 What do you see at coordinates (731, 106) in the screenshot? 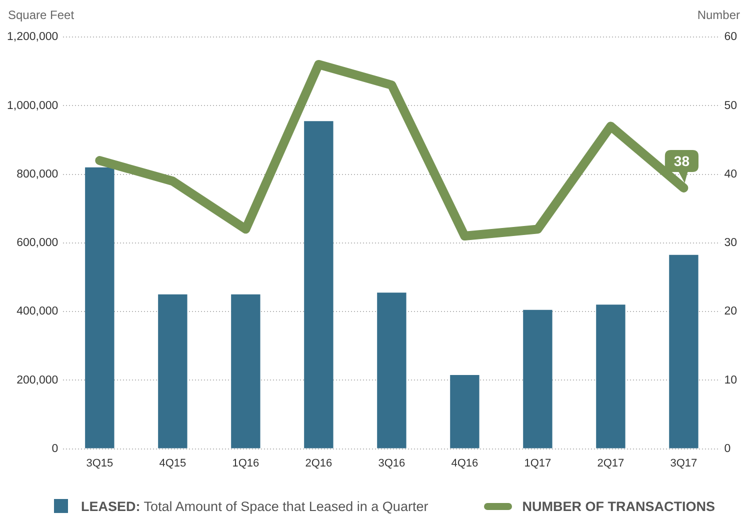
I see `y2-tick-label: 50` at bounding box center [731, 106].